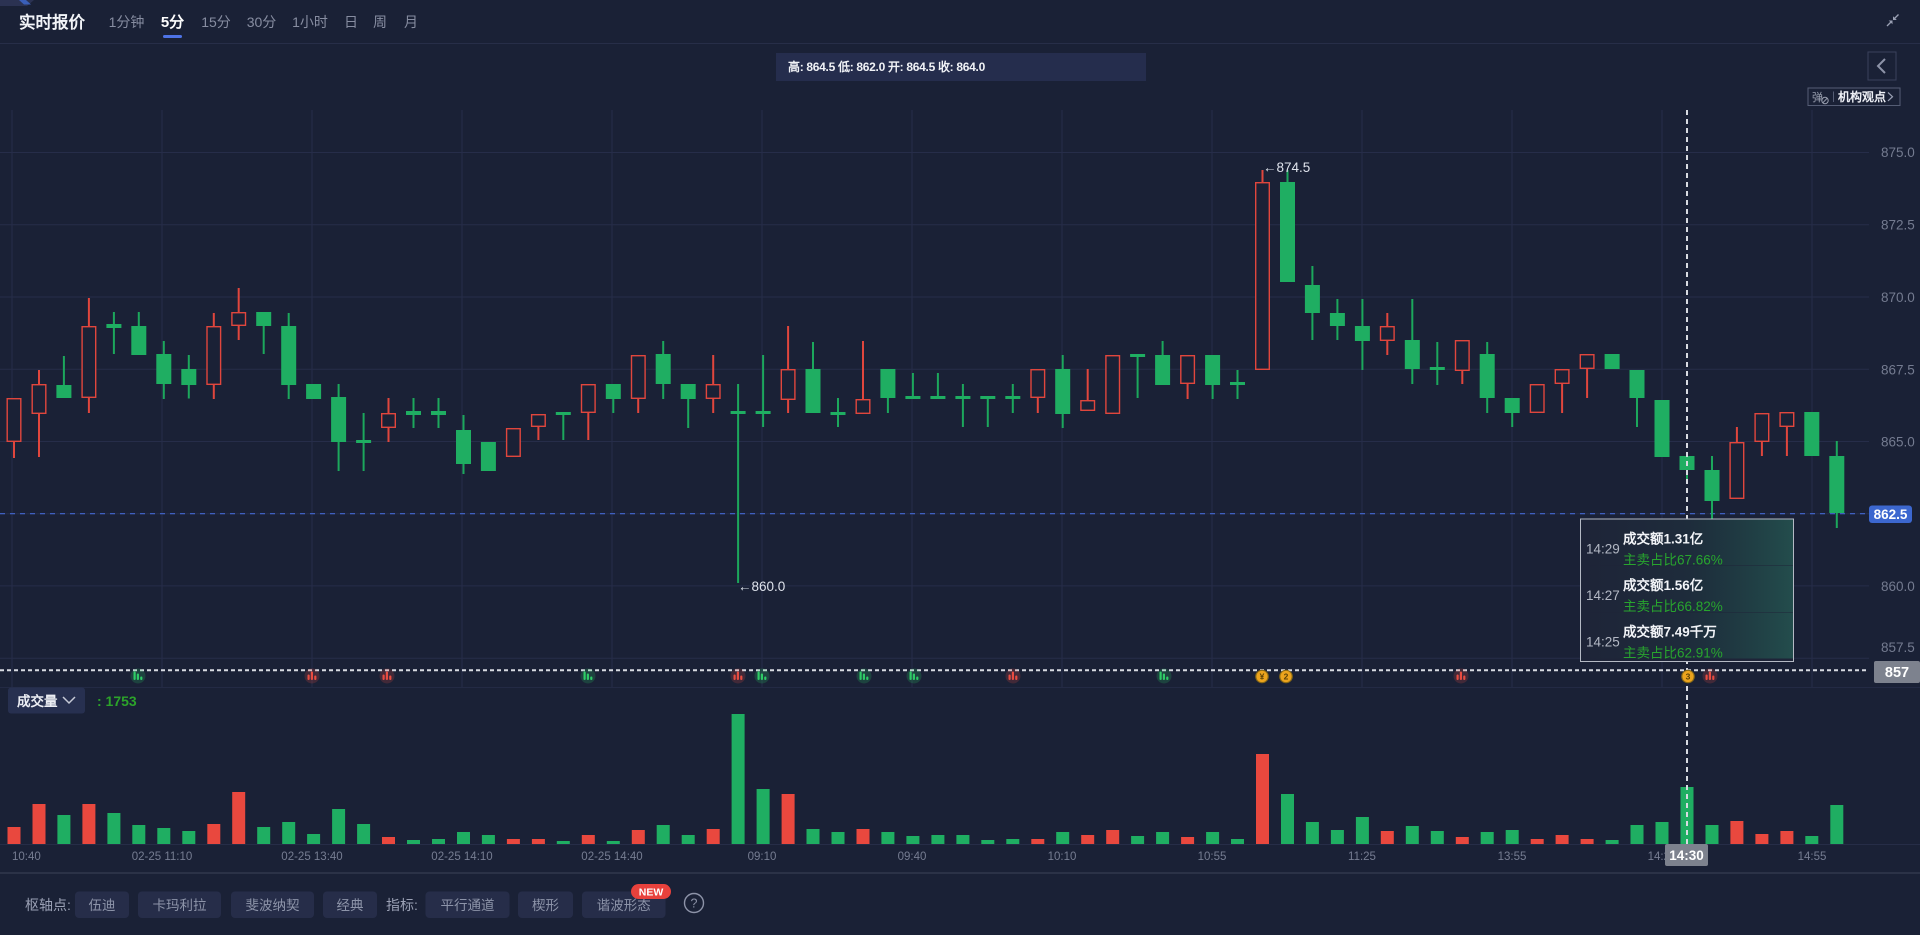 This screenshot has width=1920, height=935. Describe the element at coordinates (761, 586) in the screenshot. I see `svg-text: ←860.0` at that location.